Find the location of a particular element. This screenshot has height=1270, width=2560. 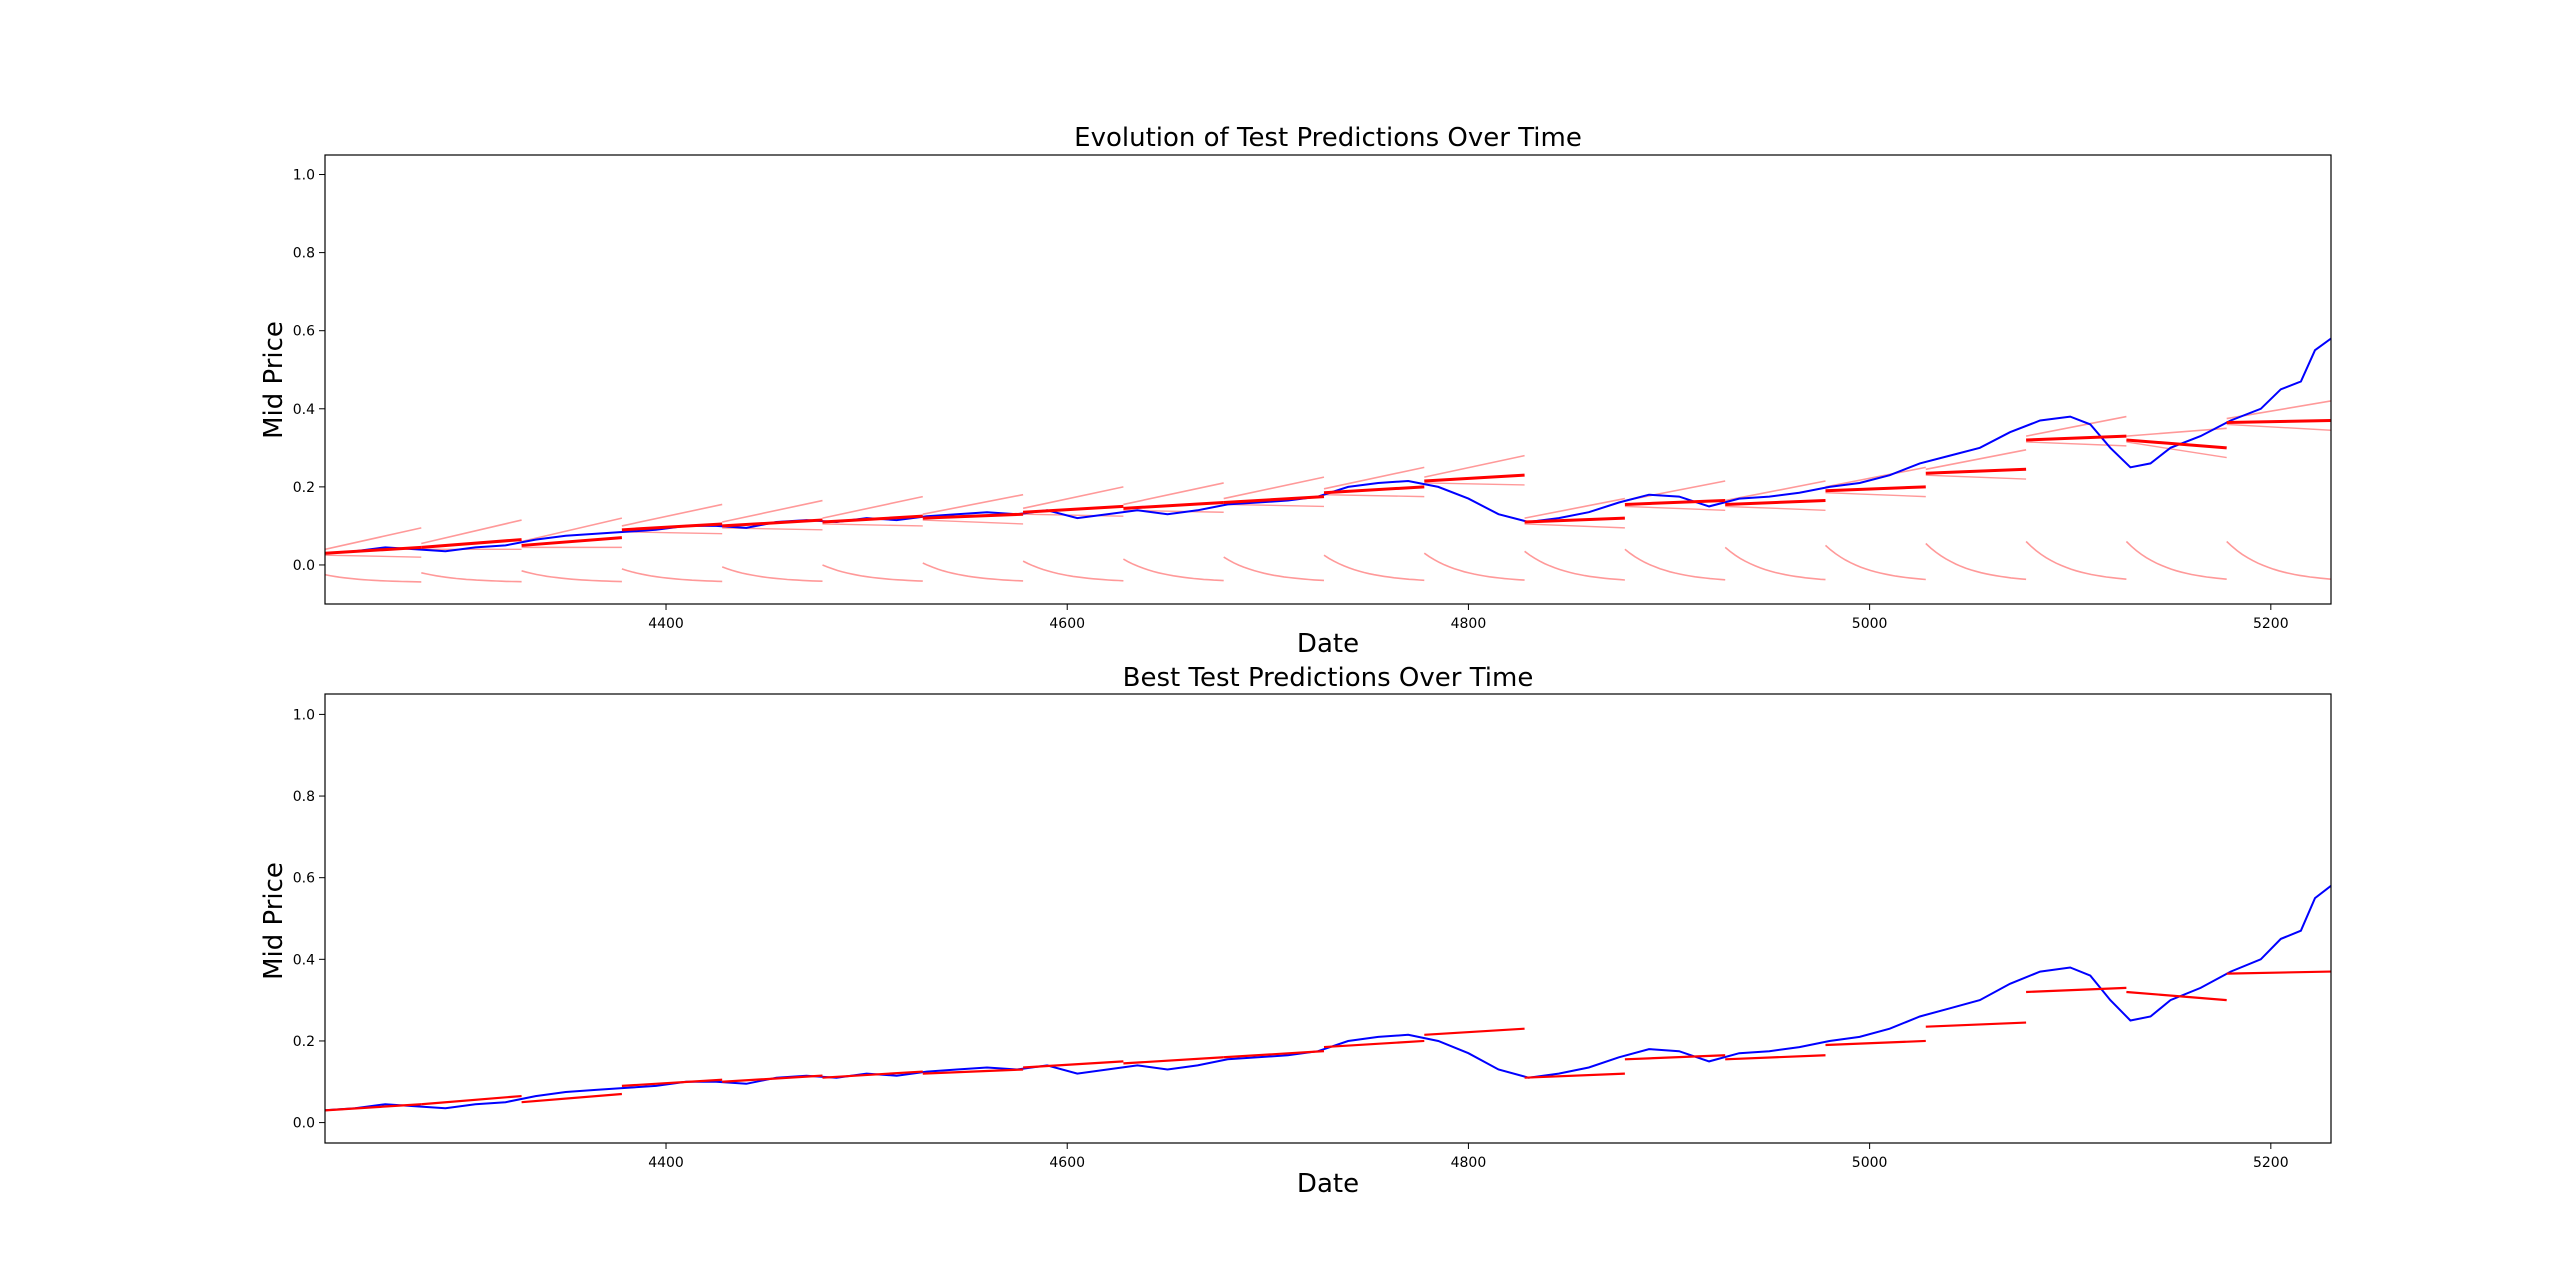

plot-area is located at coordinates (1328, 998).